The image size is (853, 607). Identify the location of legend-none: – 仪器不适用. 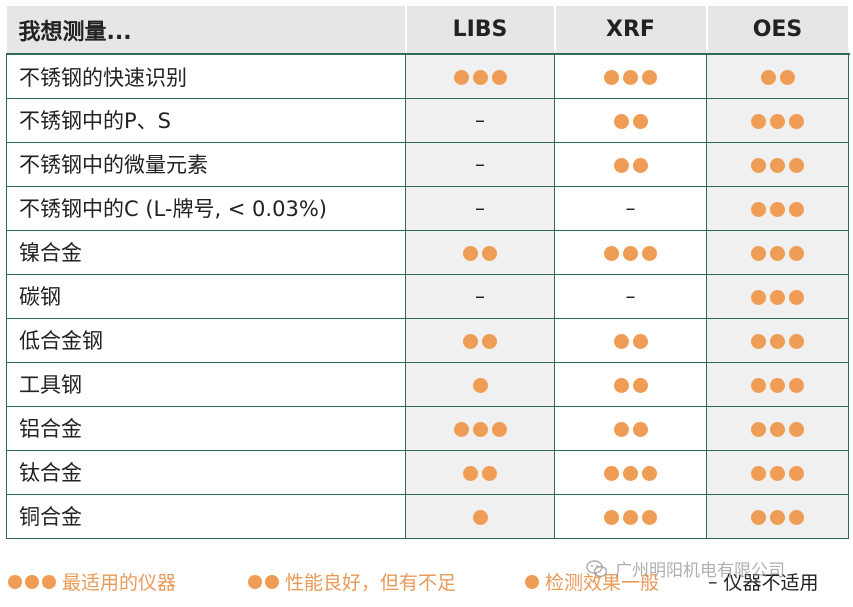
(763, 581).